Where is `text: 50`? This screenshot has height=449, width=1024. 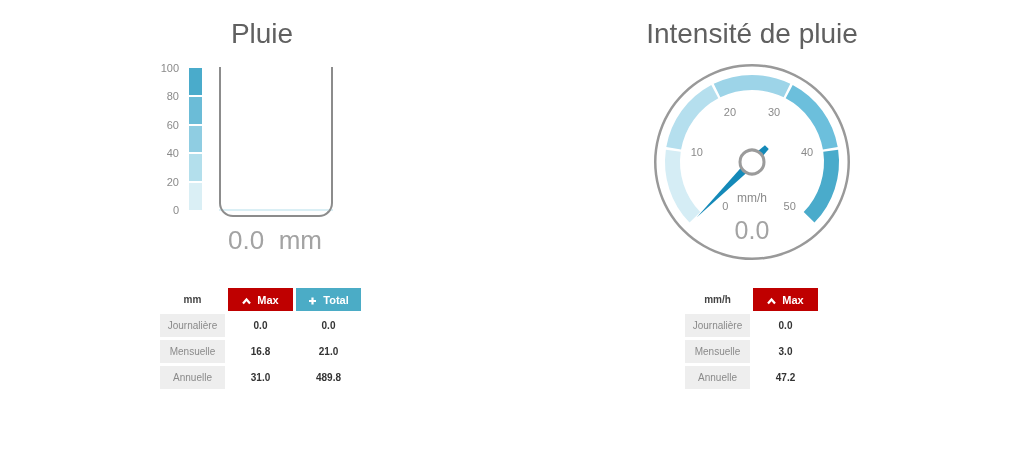 text: 50 is located at coordinates (789, 205).